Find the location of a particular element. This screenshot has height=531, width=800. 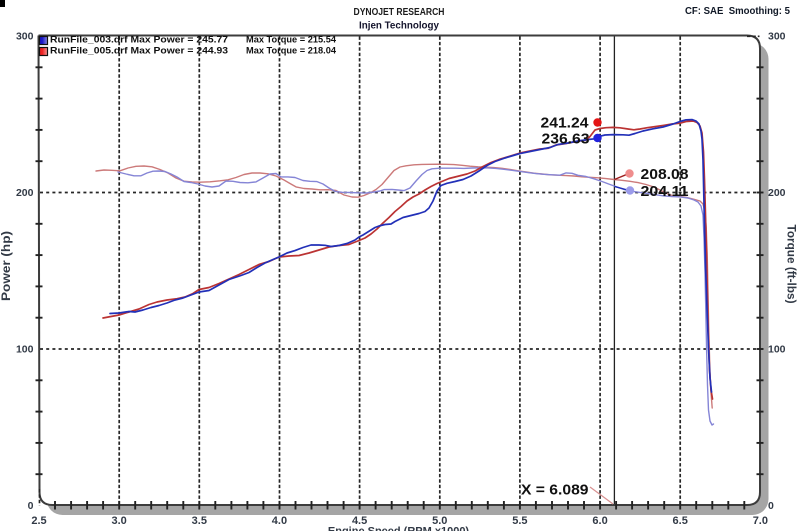

svg-text: Max Torque = 218.04 is located at coordinates (291, 51).